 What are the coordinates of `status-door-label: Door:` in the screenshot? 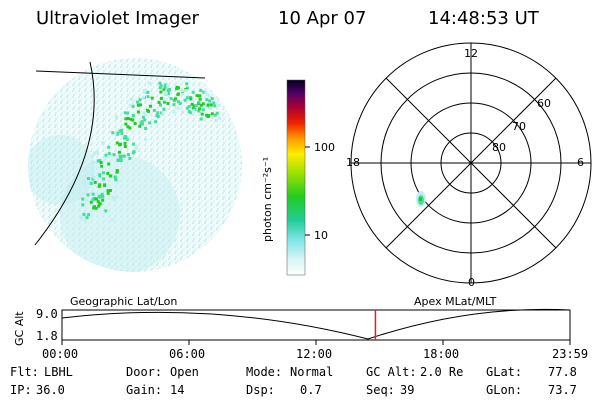 It's located at (144, 372).